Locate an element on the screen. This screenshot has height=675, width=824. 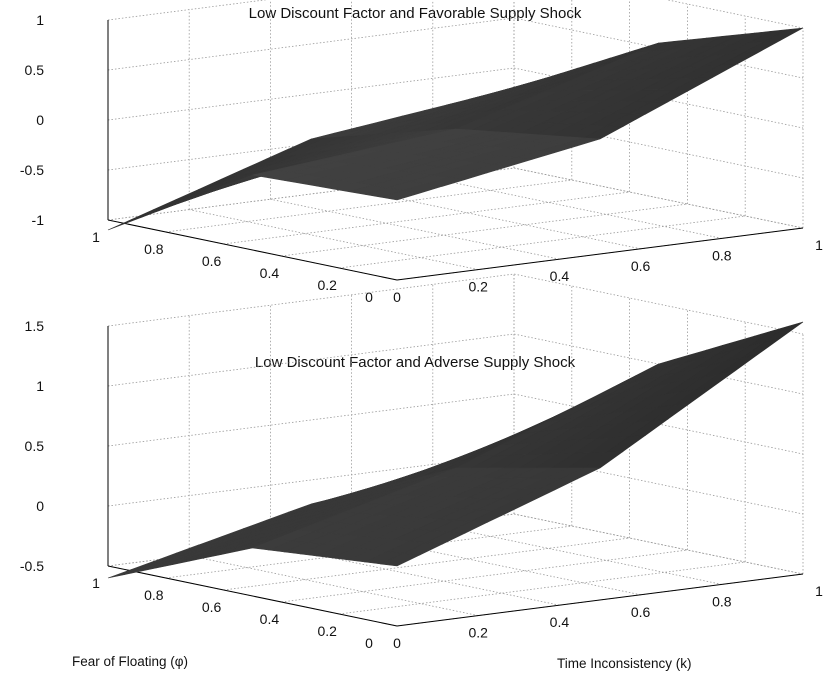
z-tick-label: -1 is located at coordinates (38, 220).